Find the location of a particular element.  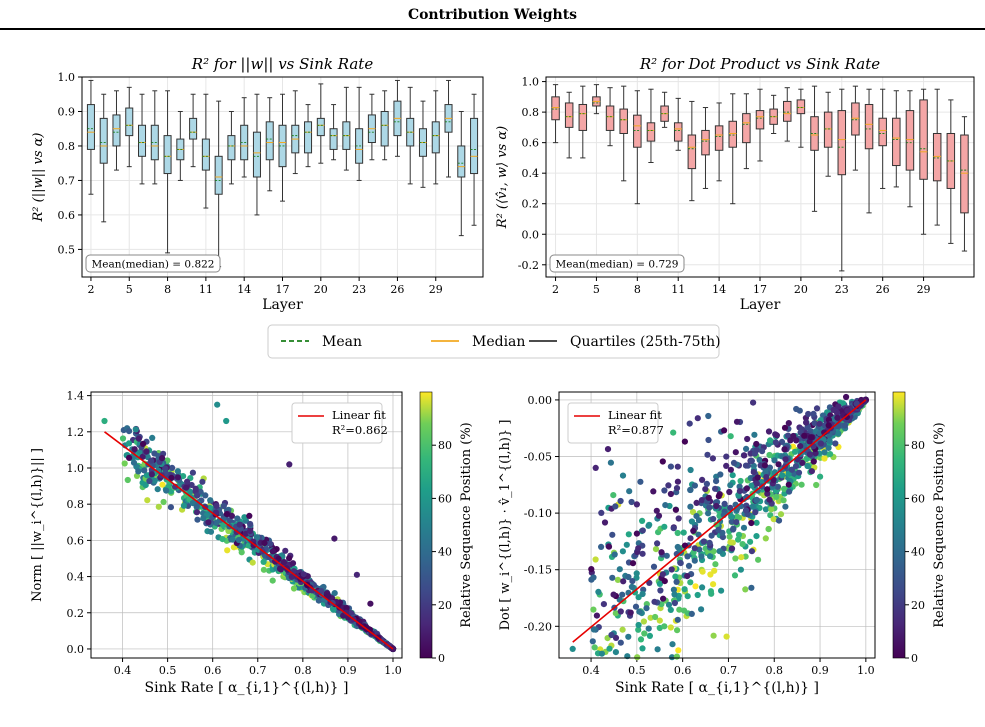

annotation-box is located at coordinates (617, 263).